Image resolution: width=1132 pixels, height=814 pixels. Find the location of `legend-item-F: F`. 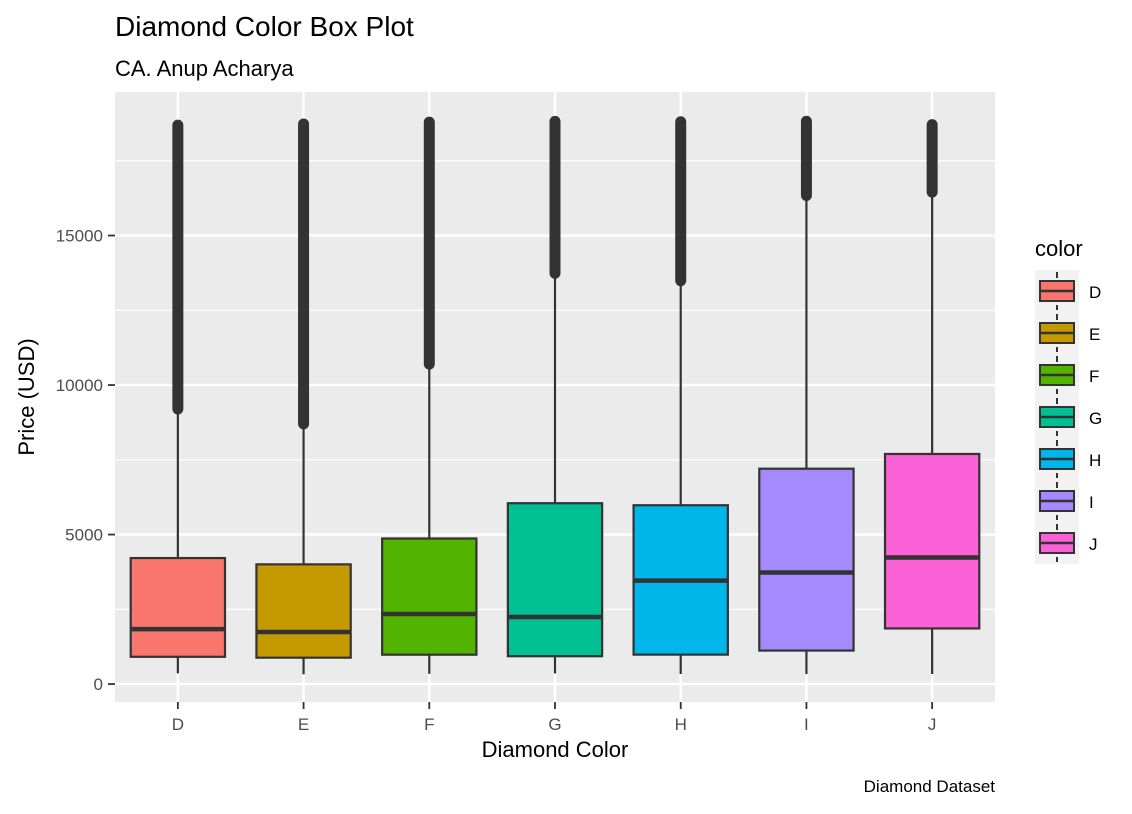

legend-item-F: F is located at coordinates (1069, 375).